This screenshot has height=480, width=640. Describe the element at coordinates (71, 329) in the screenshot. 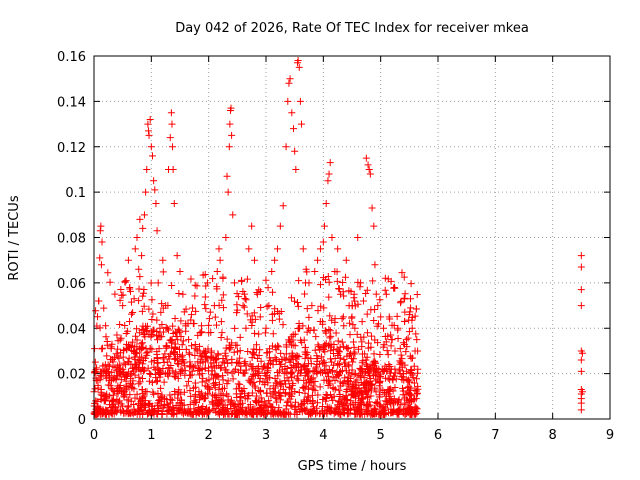

I see `y-tick-label: 0.04` at that location.